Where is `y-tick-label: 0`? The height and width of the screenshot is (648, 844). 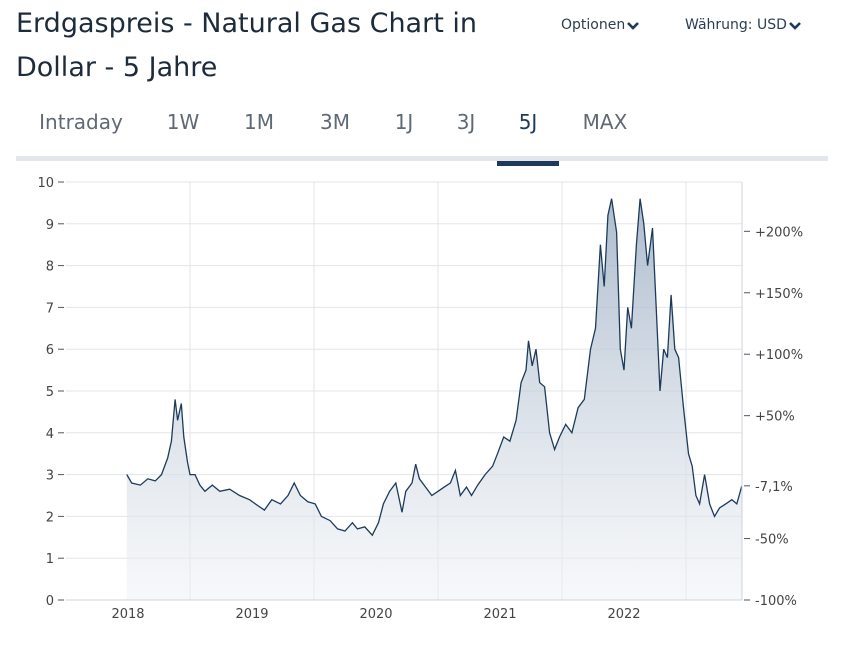 y-tick-label: 0 is located at coordinates (50, 601).